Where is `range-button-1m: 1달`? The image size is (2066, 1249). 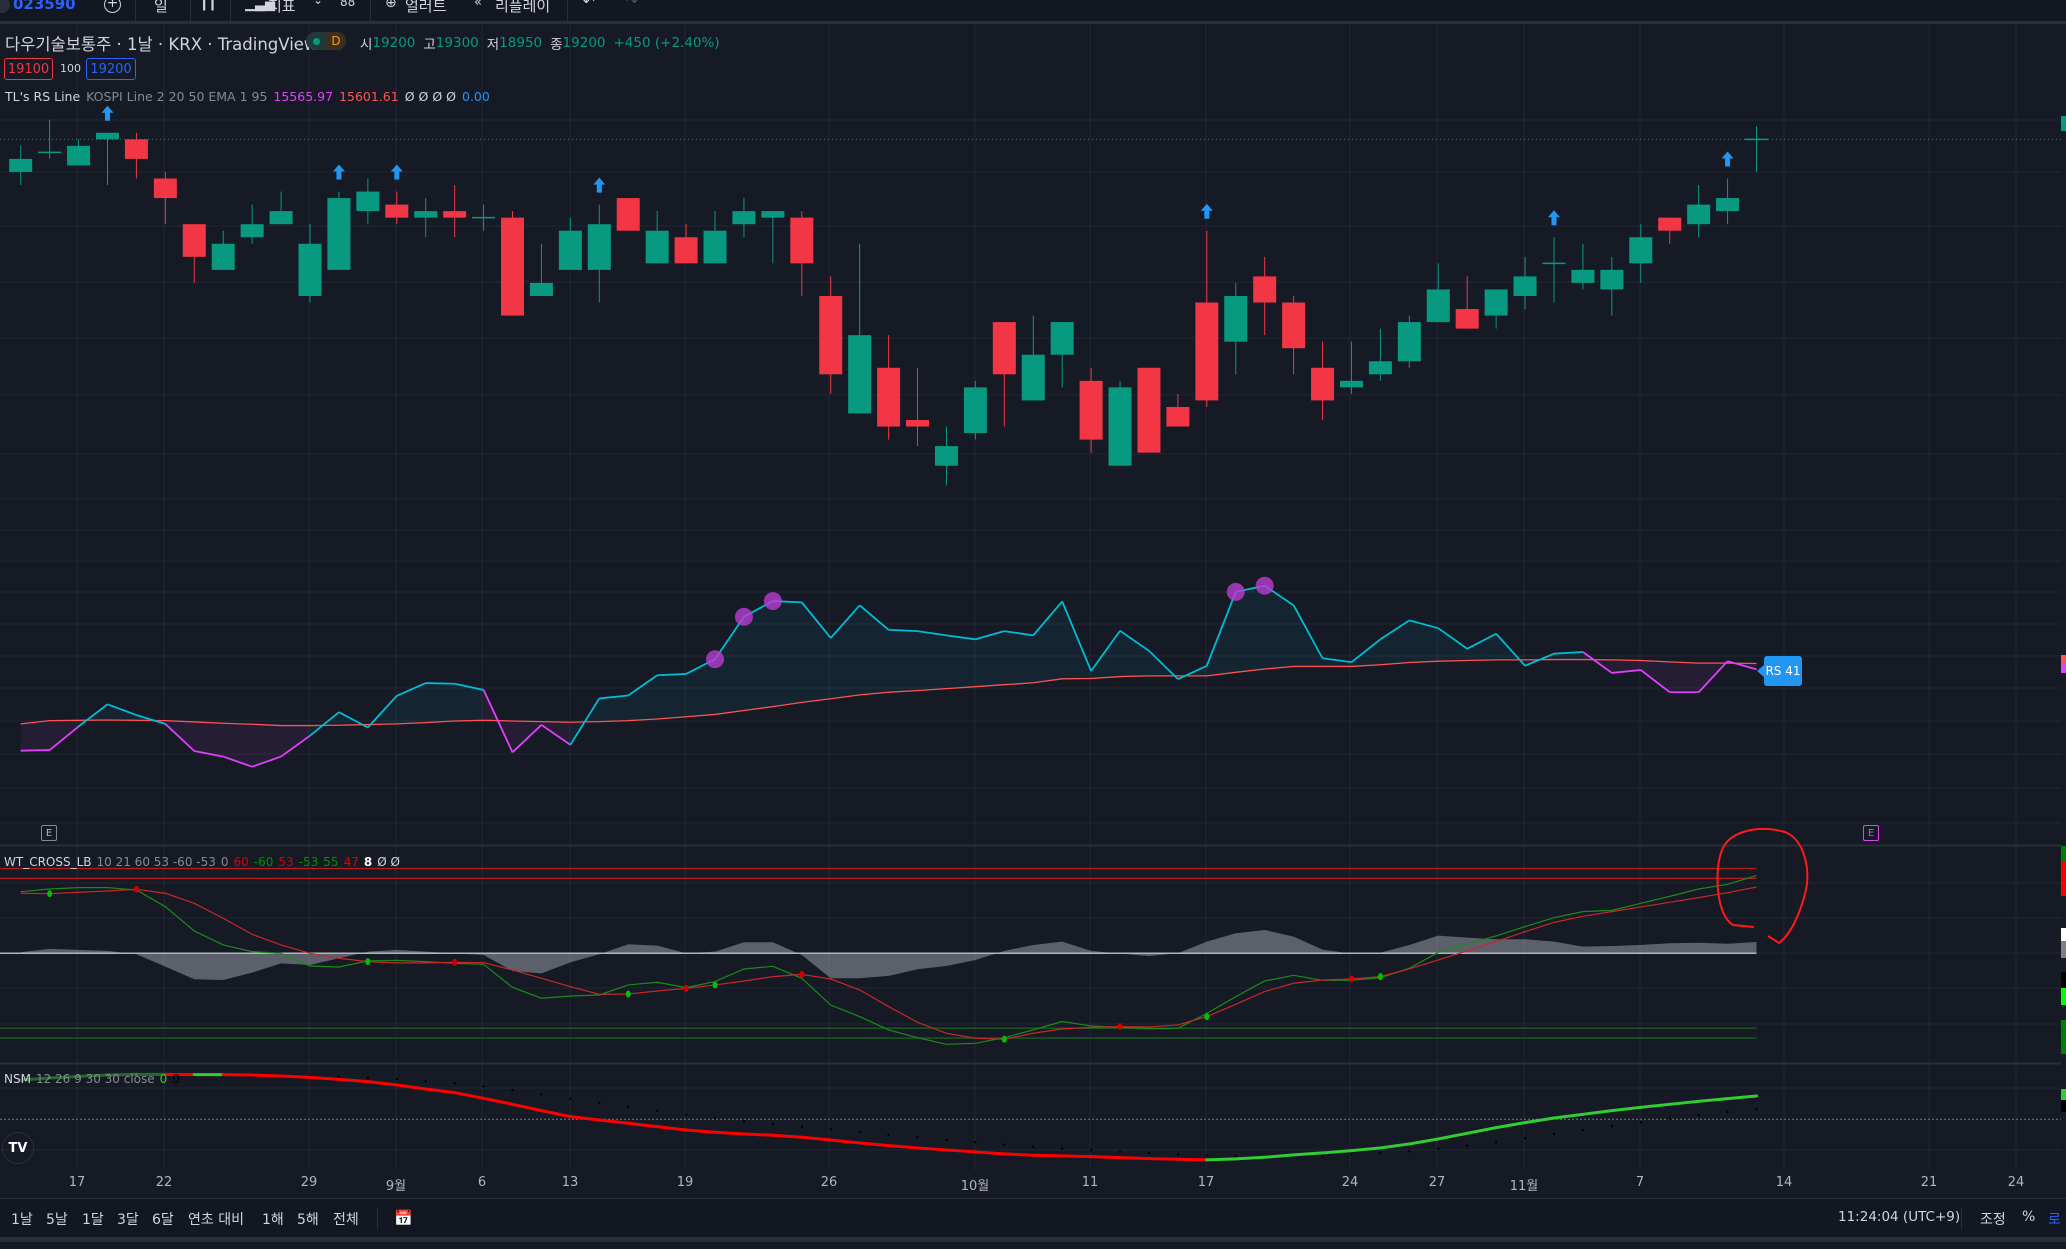 range-button-1m: 1달 is located at coordinates (93, 1220).